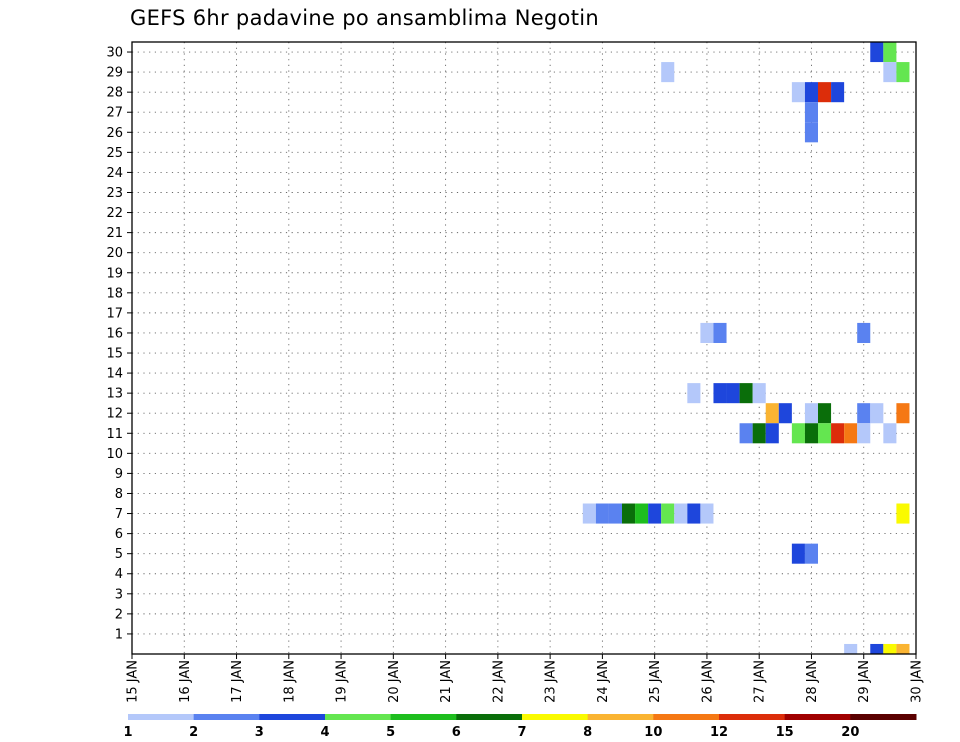 Image resolution: width=960 pixels, height=742 pixels. What do you see at coordinates (114, 454) in the screenshot?
I see `y-tick-label: 10` at bounding box center [114, 454].